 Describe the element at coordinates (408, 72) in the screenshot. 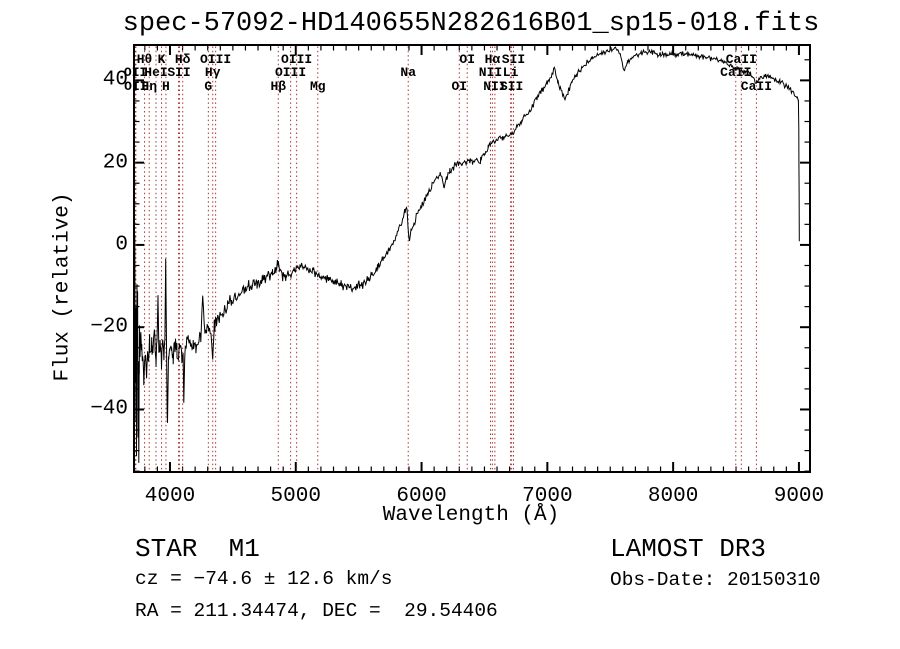

I see `spectral-line-label: Na` at that location.